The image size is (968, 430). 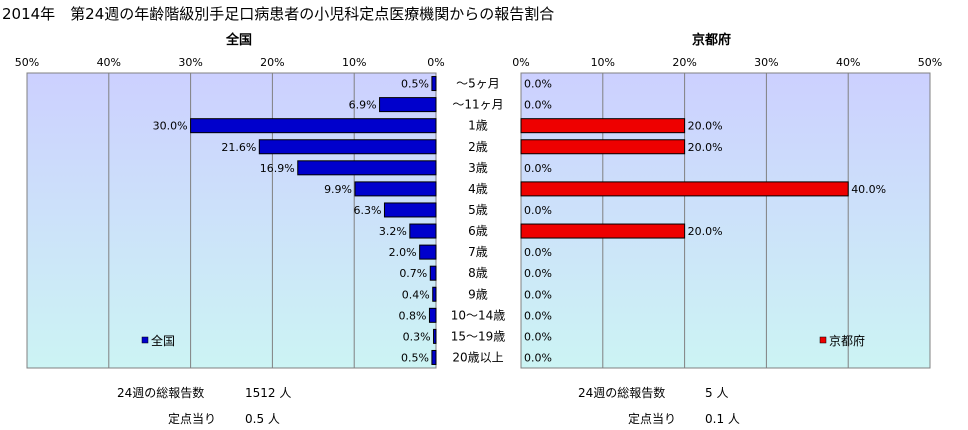 I want to click on panel-title-national: 全国, so click(x=239, y=40).